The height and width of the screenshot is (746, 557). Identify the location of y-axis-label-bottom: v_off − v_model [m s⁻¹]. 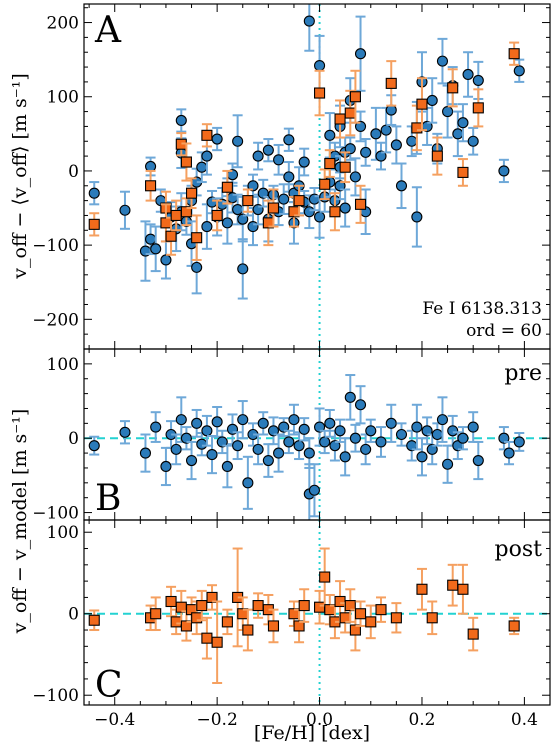
(20, 522).